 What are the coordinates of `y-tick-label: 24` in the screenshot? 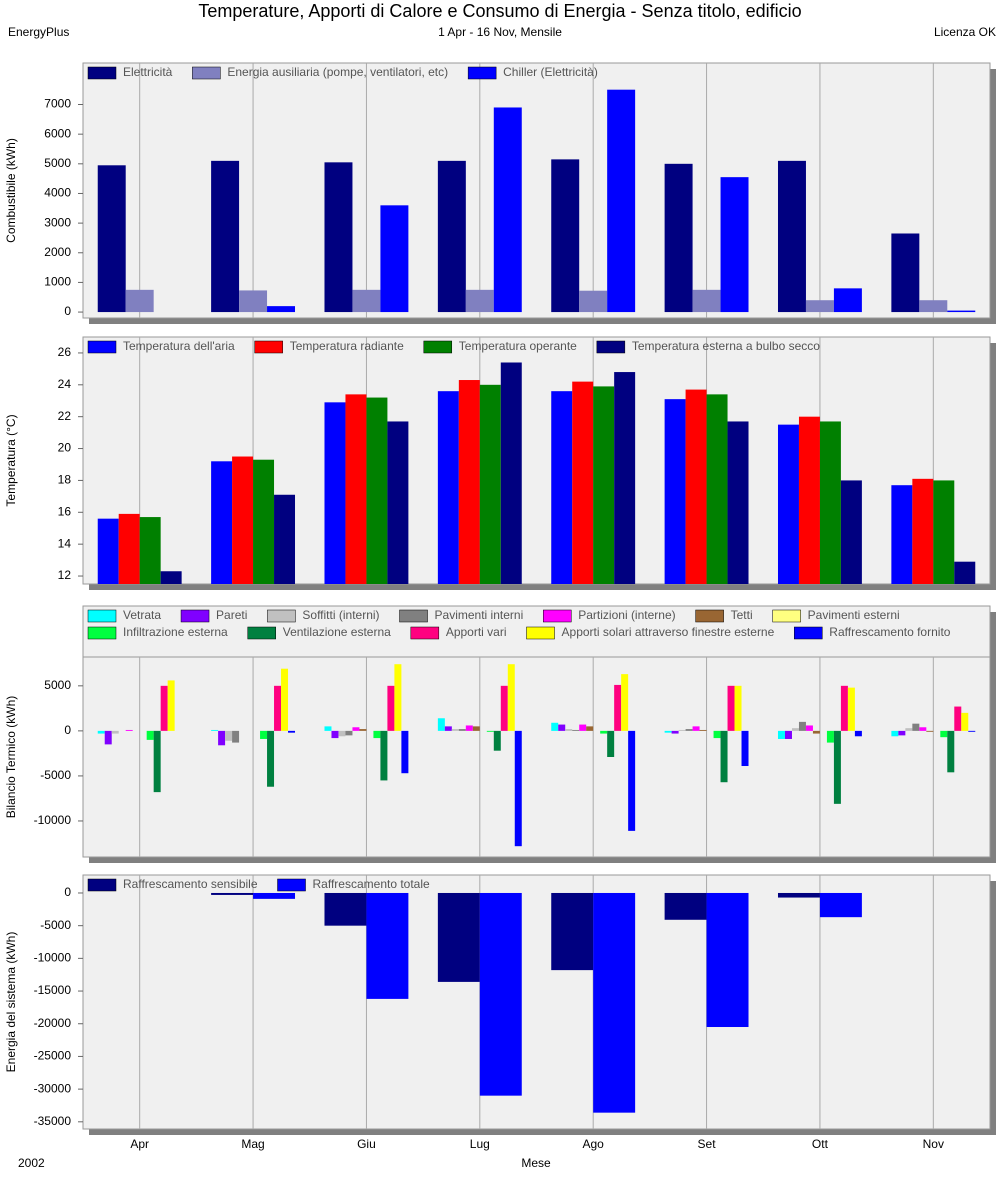 It's located at (65, 384).